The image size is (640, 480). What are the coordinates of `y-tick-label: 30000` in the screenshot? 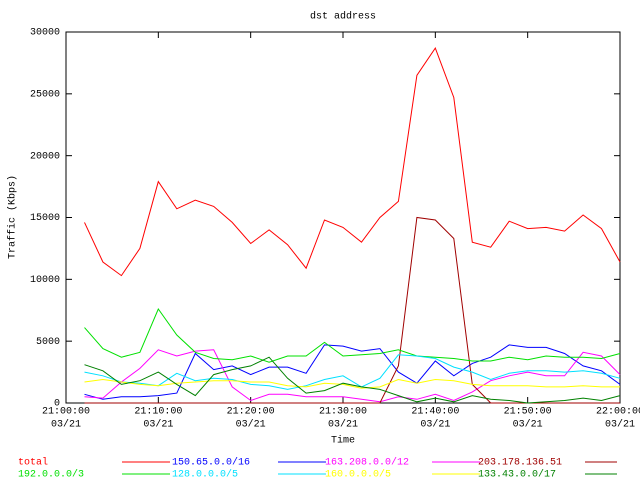 It's located at (45, 33).